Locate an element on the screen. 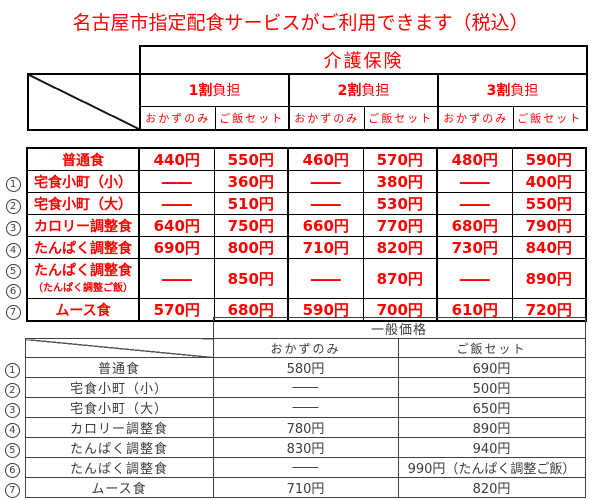  price-cell: 460円 is located at coordinates (325, 159).